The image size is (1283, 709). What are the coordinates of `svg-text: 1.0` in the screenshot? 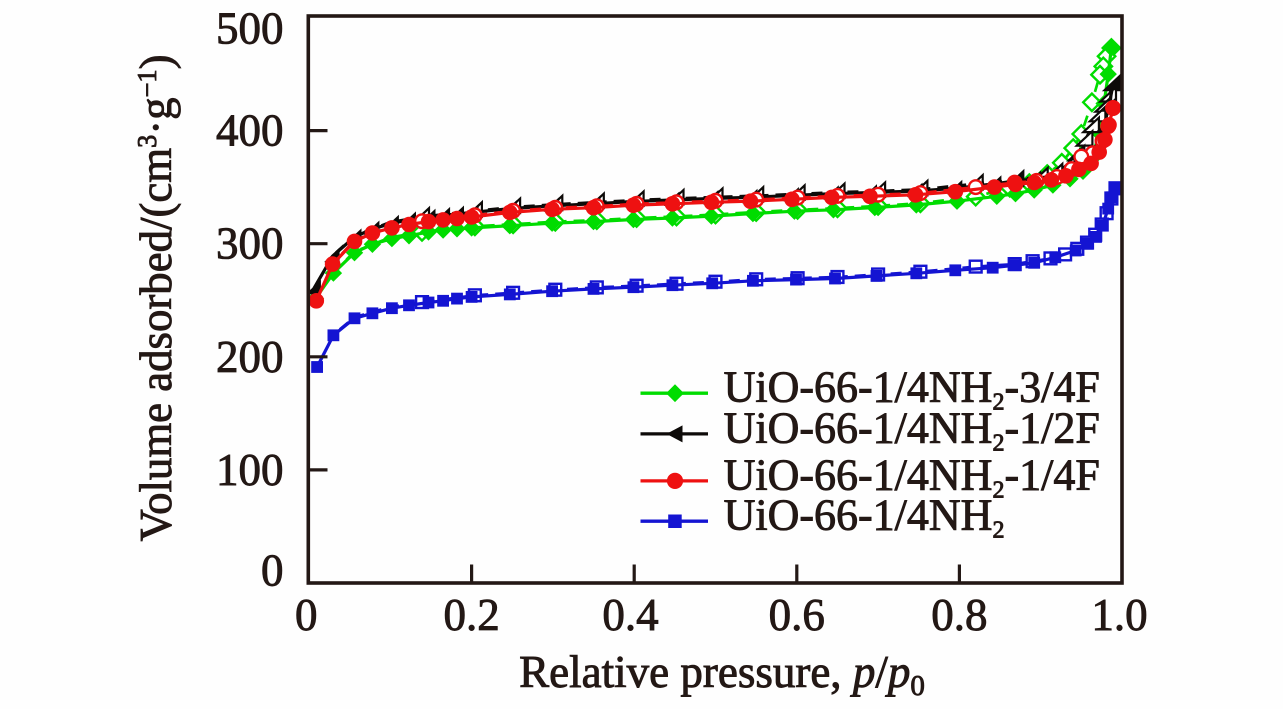 It's located at (1119, 615).